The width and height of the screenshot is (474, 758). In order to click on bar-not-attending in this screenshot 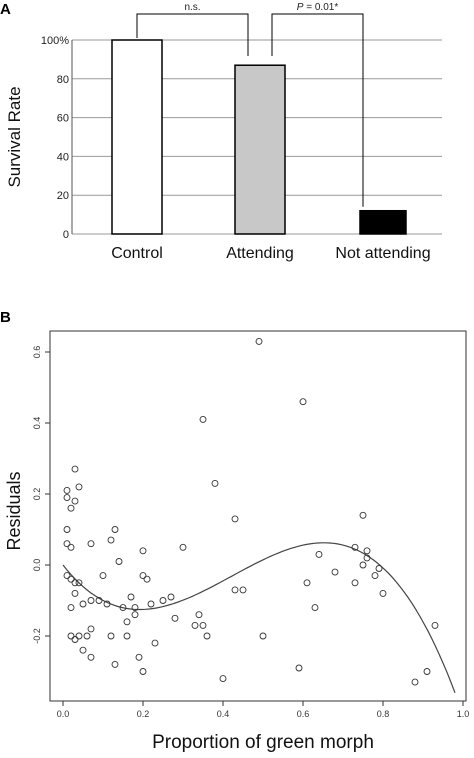, I will do `click(383, 222)`.